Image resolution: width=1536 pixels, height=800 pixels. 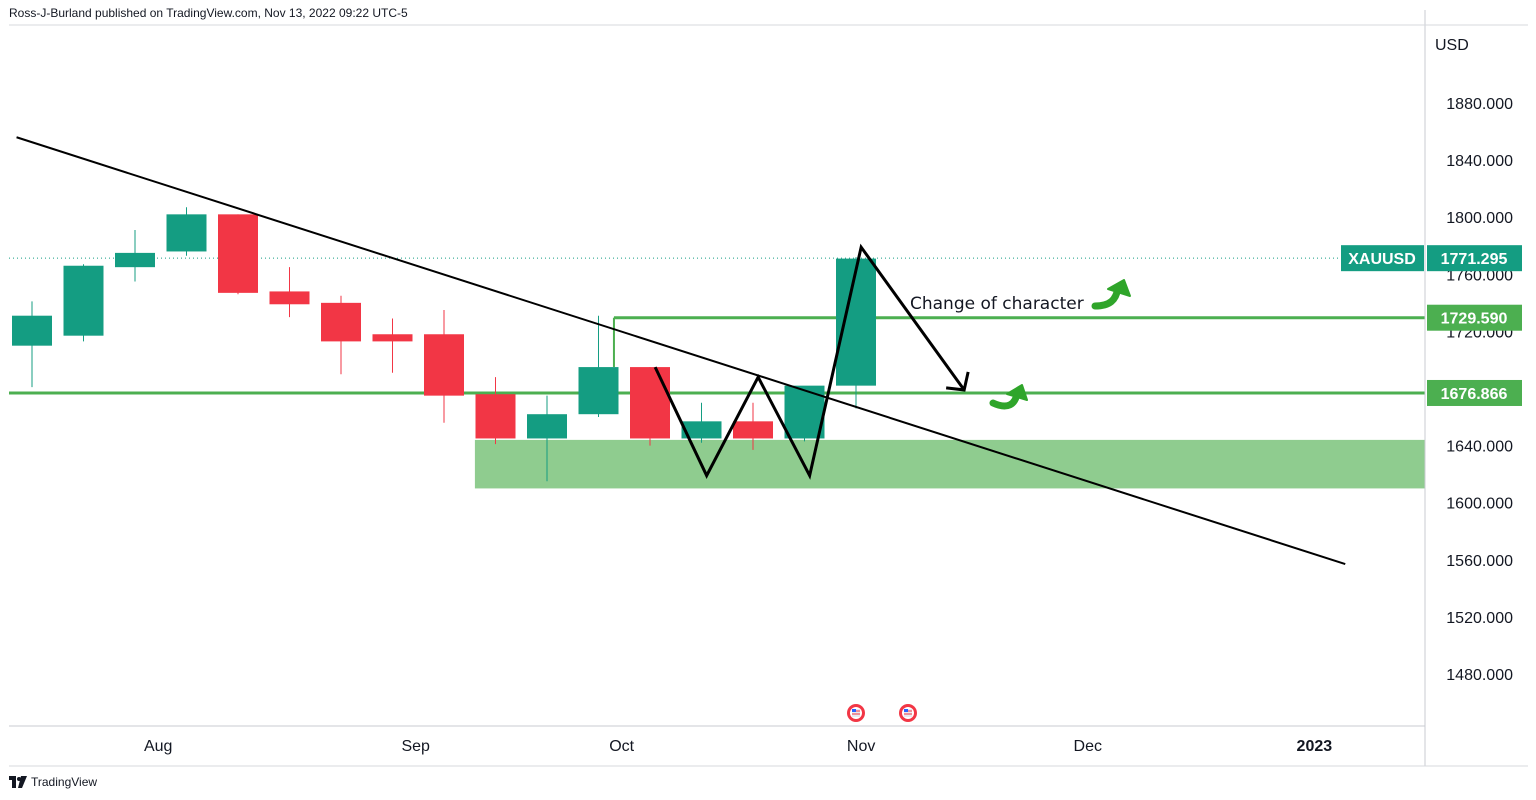 I want to click on x-tick-label: Oct, so click(x=621, y=746).